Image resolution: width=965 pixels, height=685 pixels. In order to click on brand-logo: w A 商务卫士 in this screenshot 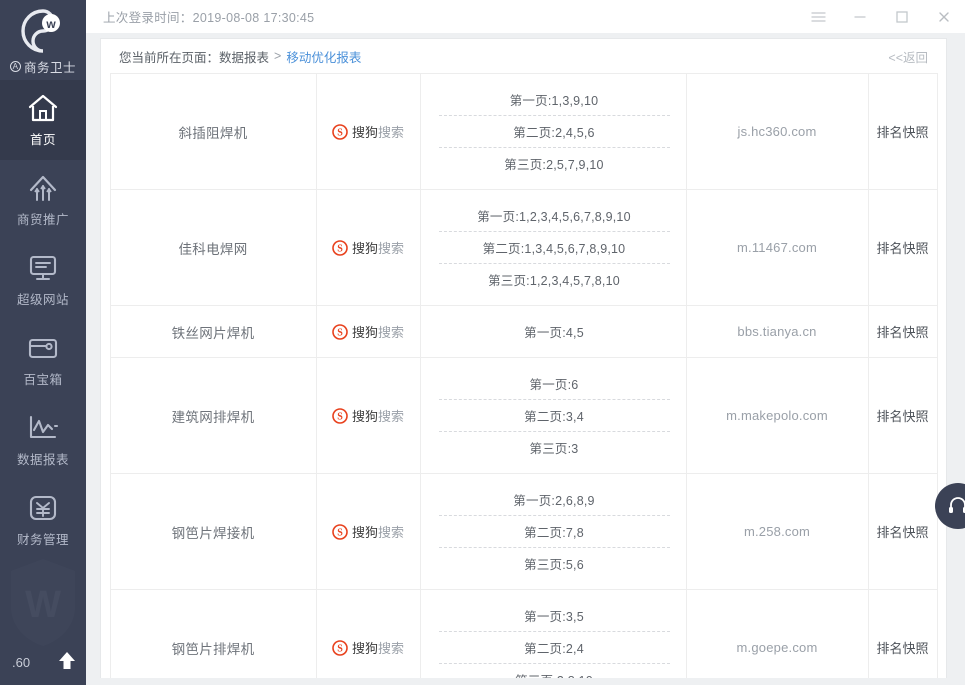, I will do `click(43, 40)`.